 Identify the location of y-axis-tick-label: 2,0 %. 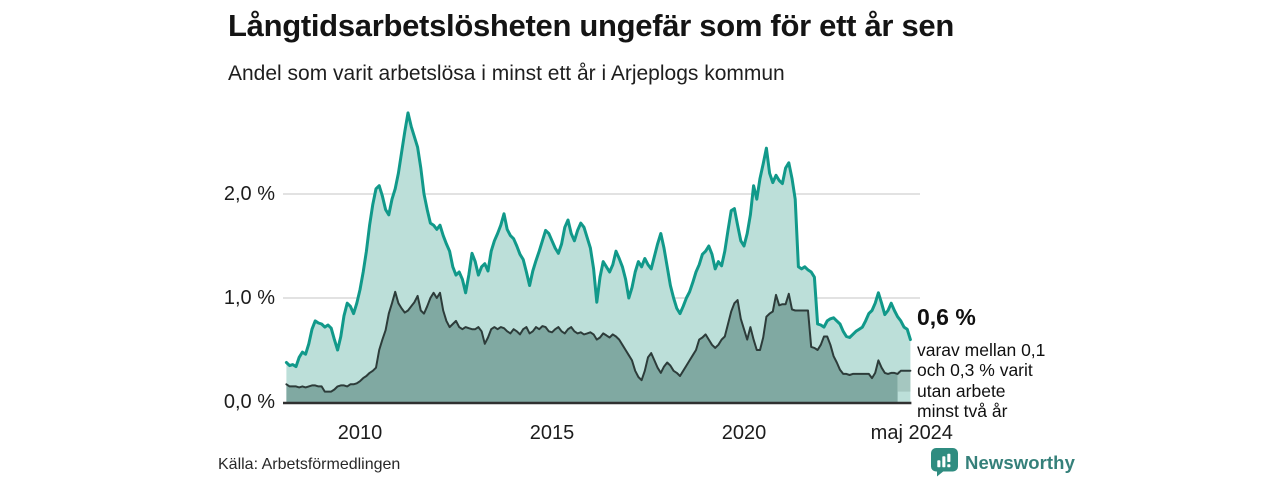
(249, 194).